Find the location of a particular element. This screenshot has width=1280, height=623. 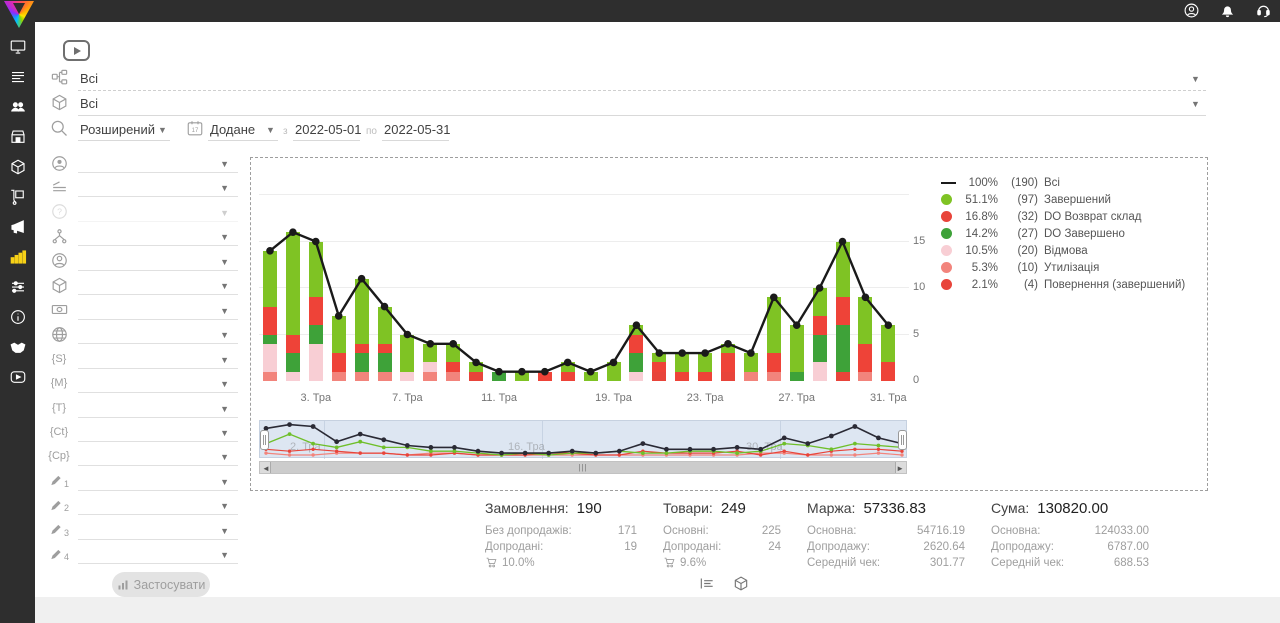

range-navigator: 2. Тра 16. Тра 30. Тра is located at coordinates (583, 439).